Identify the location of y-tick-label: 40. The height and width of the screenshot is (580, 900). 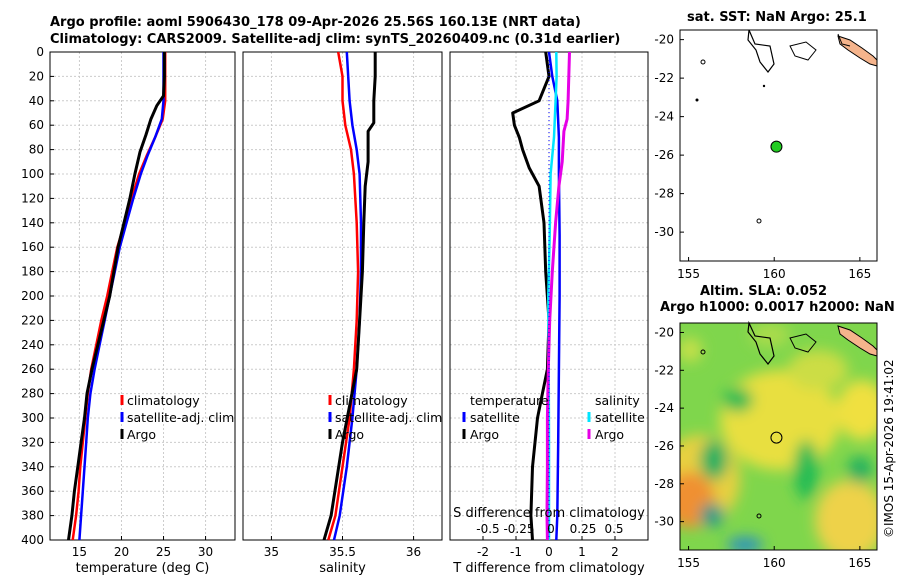
(36, 101).